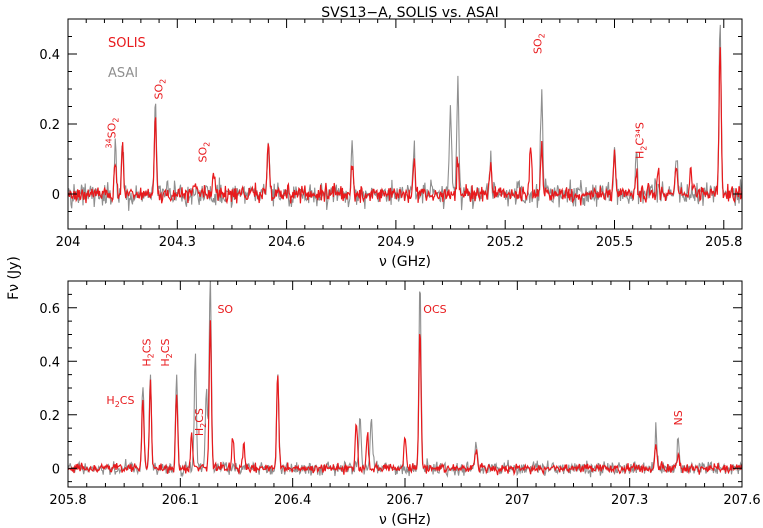  Describe the element at coordinates (517, 500) in the screenshot. I see `x-tick-label: 207` at that location.